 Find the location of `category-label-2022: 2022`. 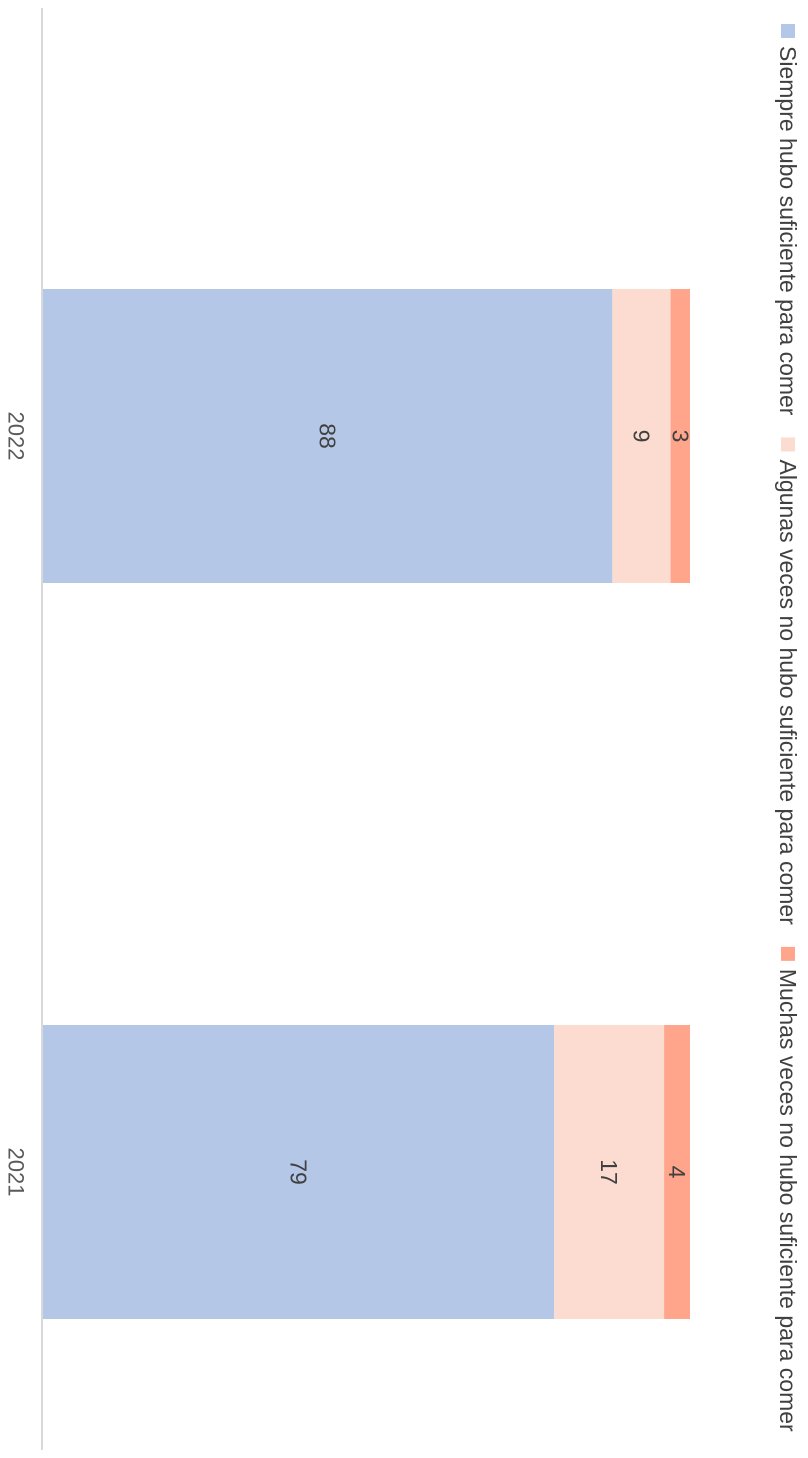

category-label-2022: 2022 is located at coordinates (16, 436).